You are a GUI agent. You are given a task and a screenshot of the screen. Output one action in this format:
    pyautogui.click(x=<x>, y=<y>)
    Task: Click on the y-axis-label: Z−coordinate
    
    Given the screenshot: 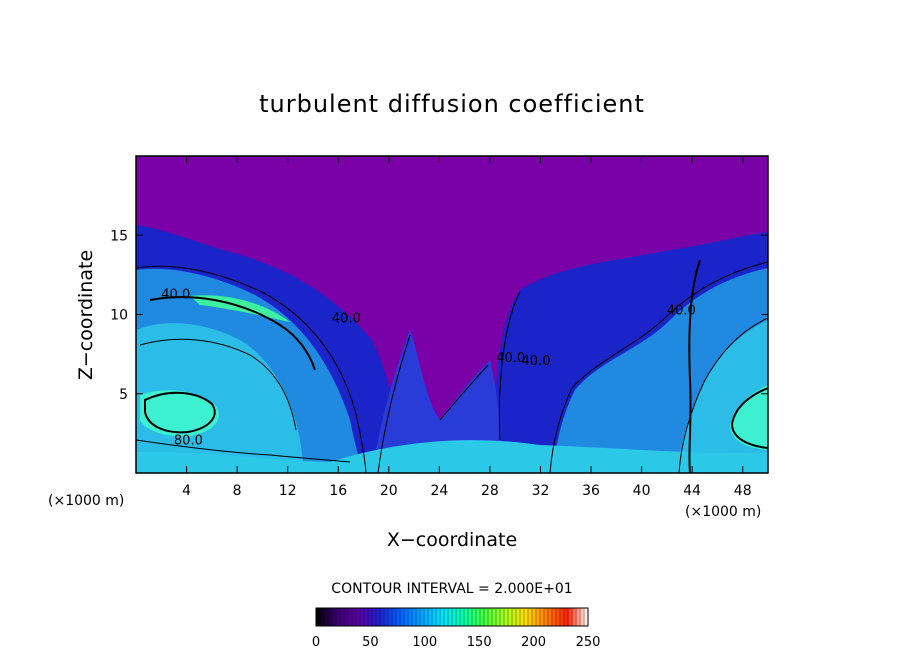 What is the action you would take?
    pyautogui.click(x=86, y=315)
    